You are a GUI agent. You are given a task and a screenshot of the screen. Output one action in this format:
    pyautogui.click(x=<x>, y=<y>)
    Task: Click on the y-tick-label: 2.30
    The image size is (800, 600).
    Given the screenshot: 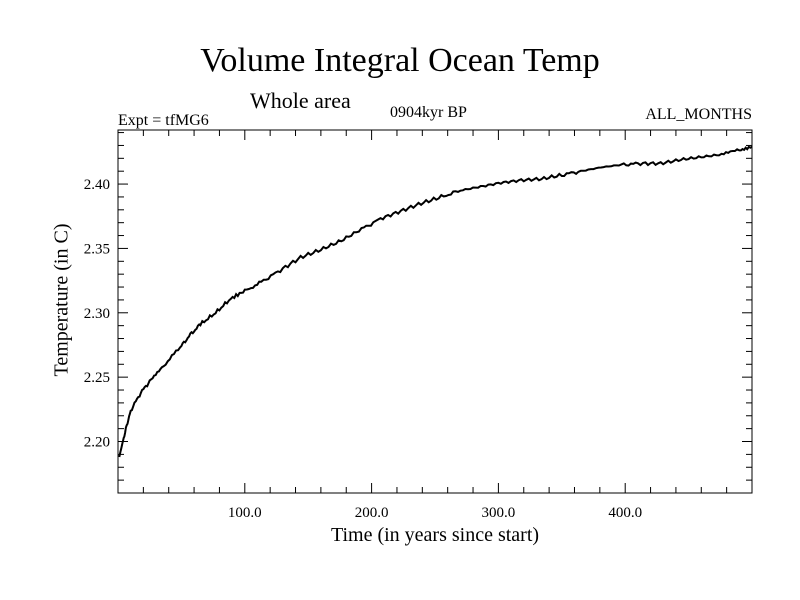 What is the action you would take?
    pyautogui.click(x=97, y=314)
    